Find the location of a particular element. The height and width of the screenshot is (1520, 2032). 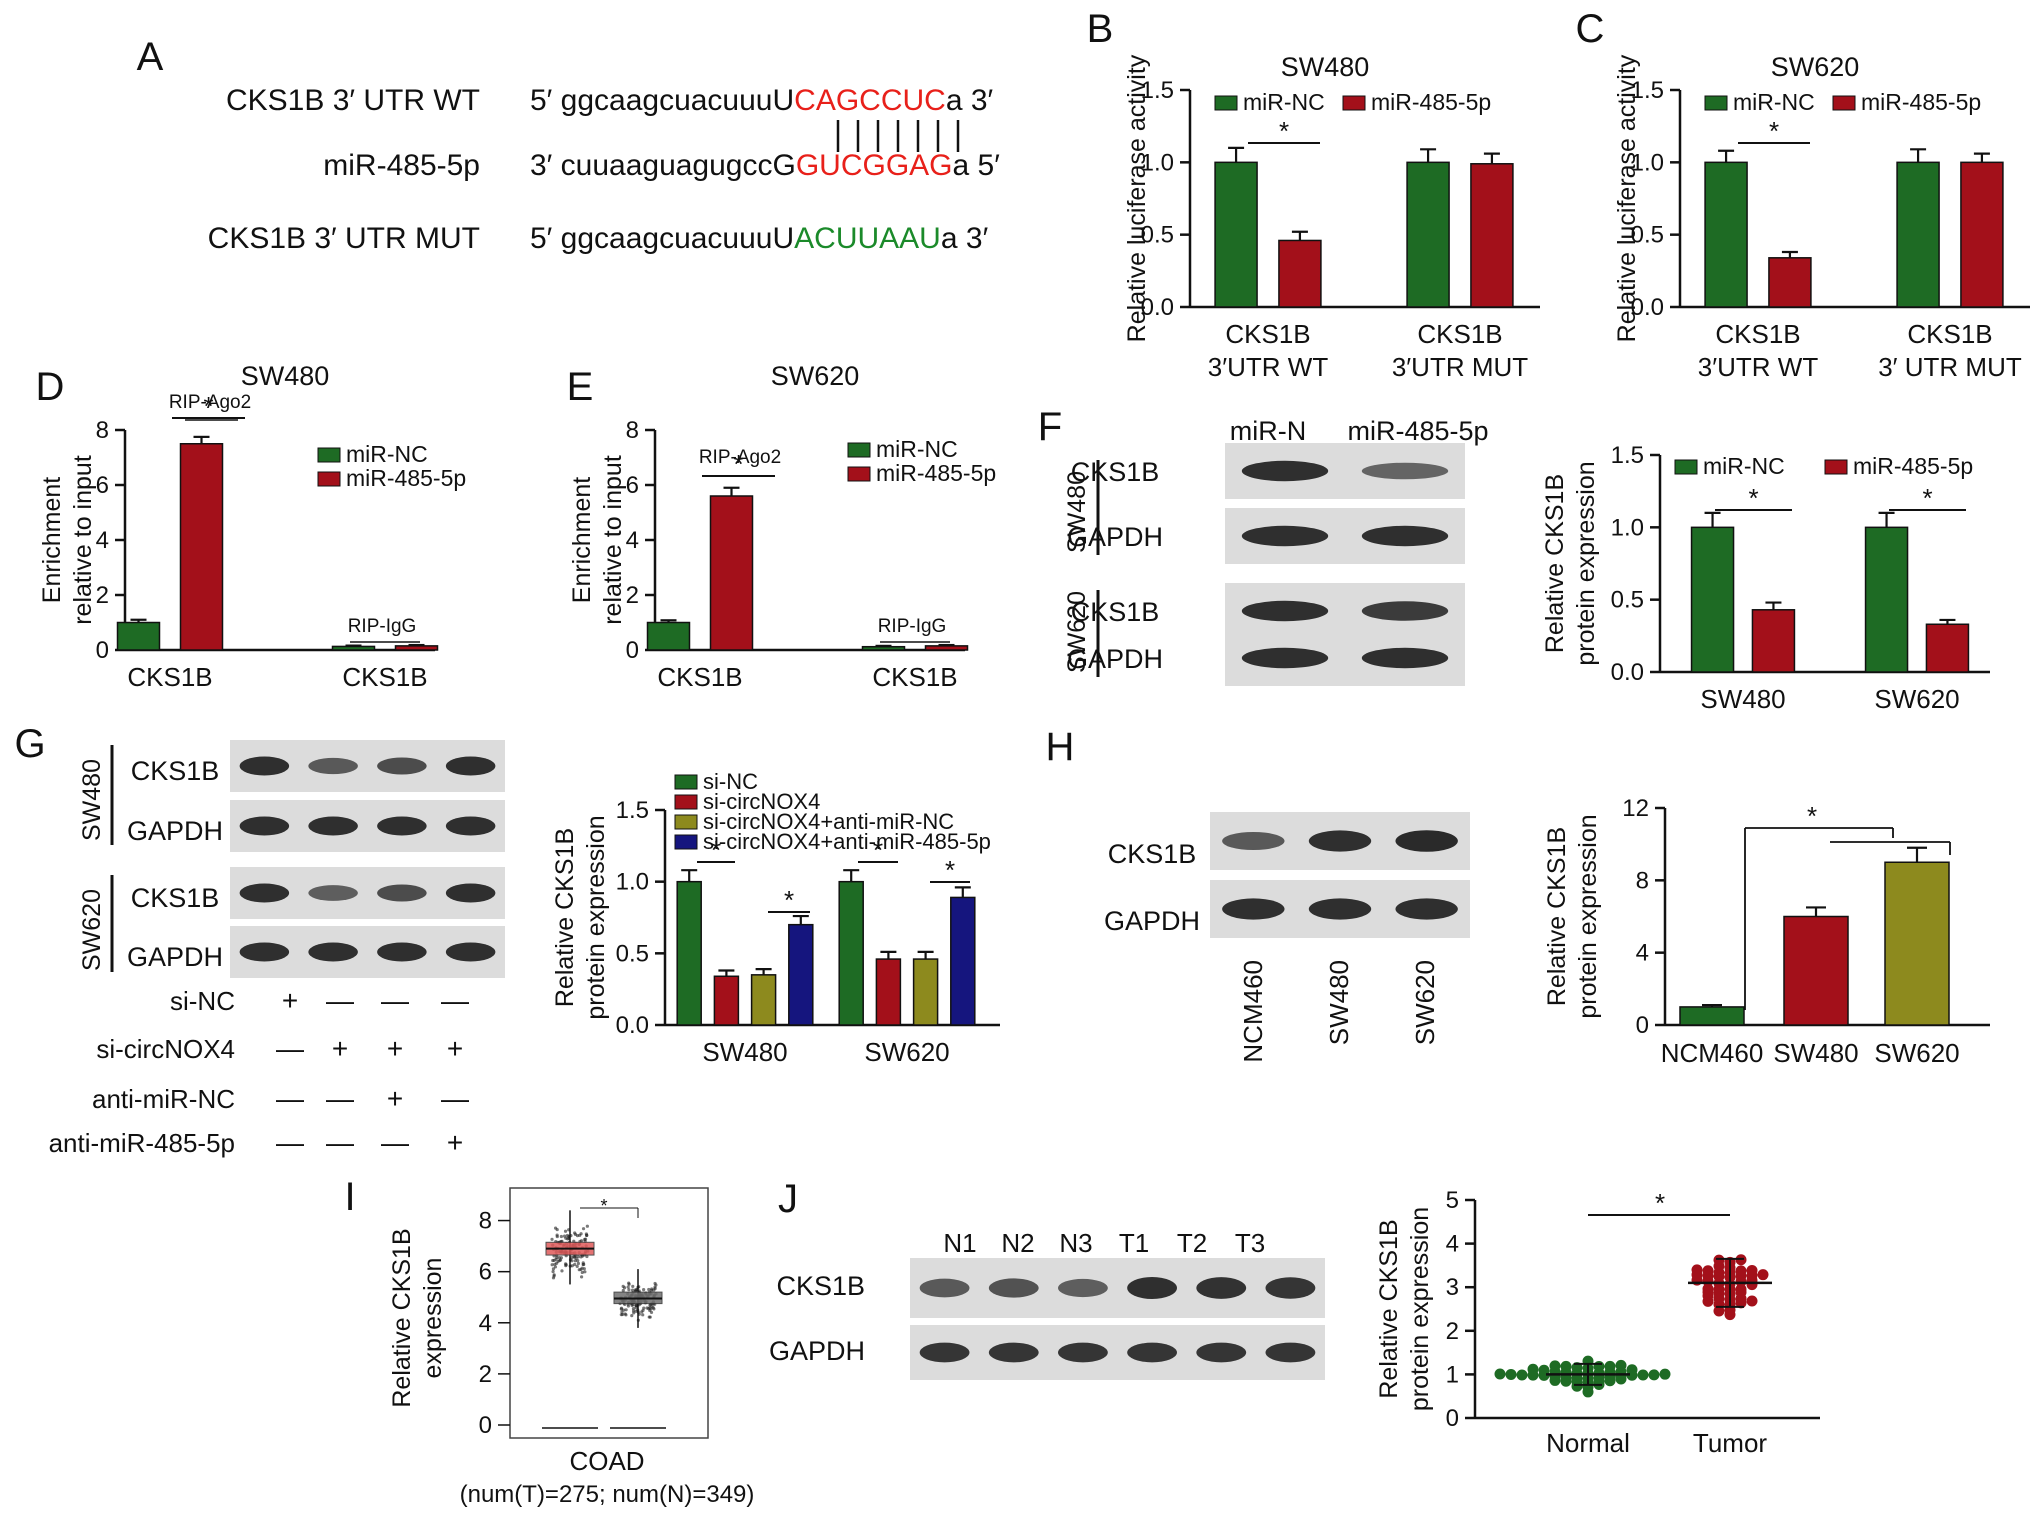

sequence-label: CKS1B 3′ UTR MUT is located at coordinates (344, 238).